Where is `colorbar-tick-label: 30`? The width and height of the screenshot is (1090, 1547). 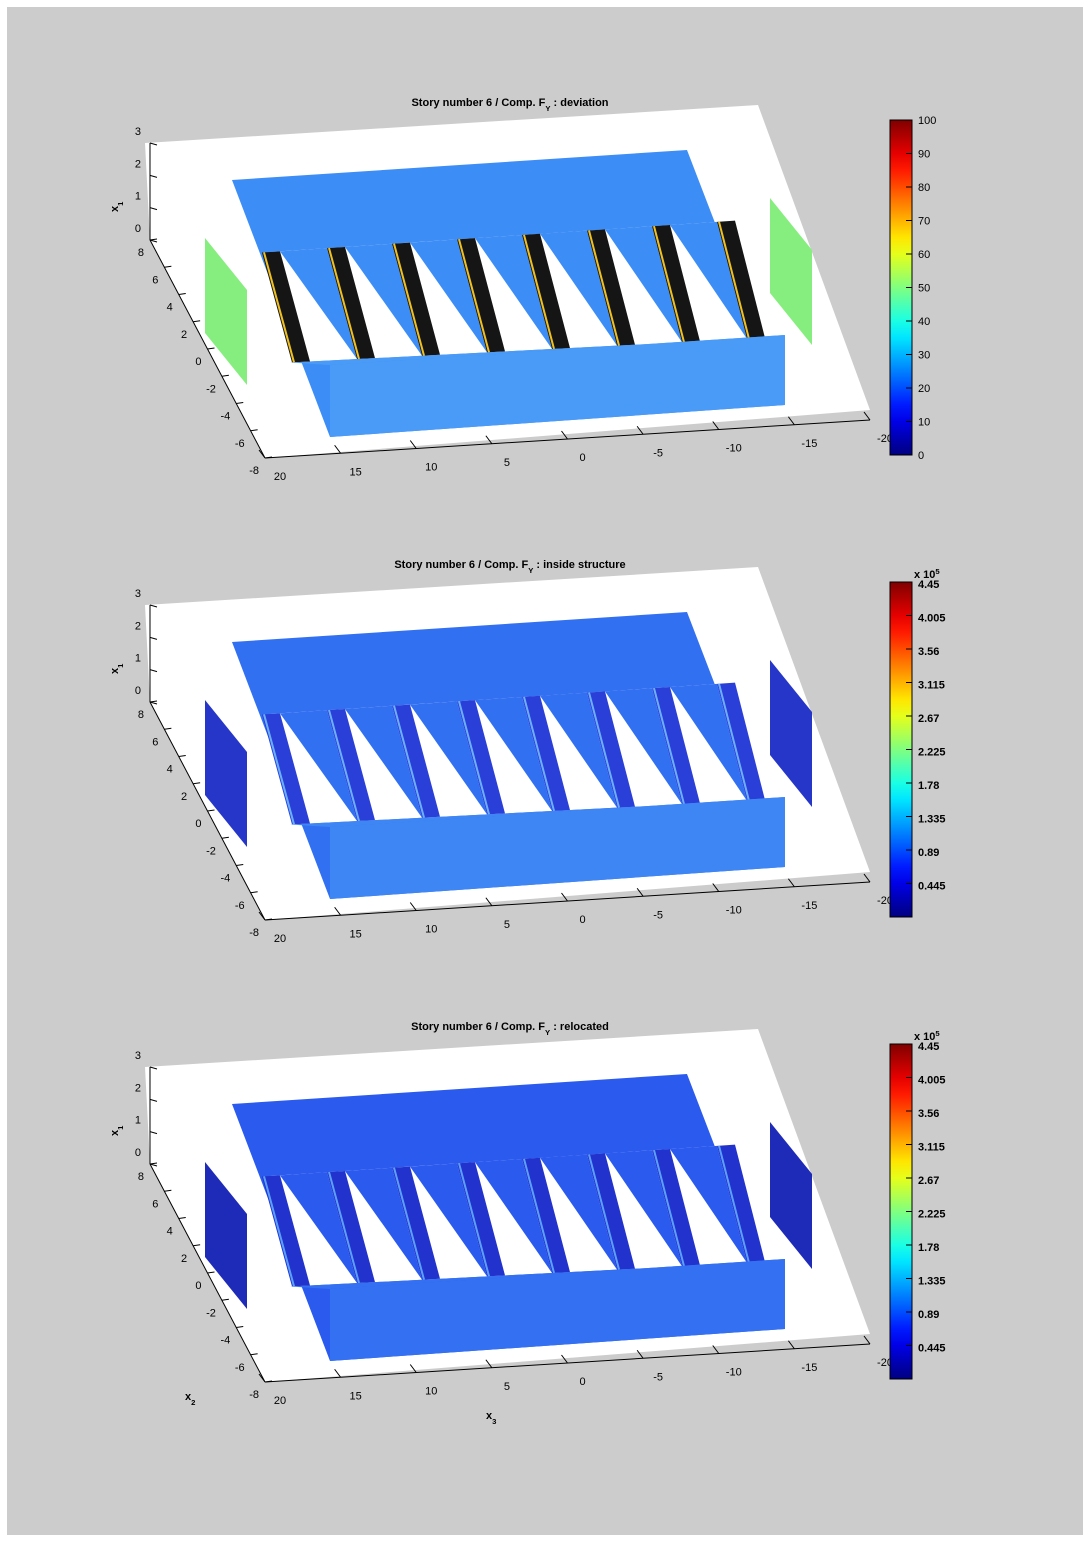 colorbar-tick-label: 30 is located at coordinates (924, 356).